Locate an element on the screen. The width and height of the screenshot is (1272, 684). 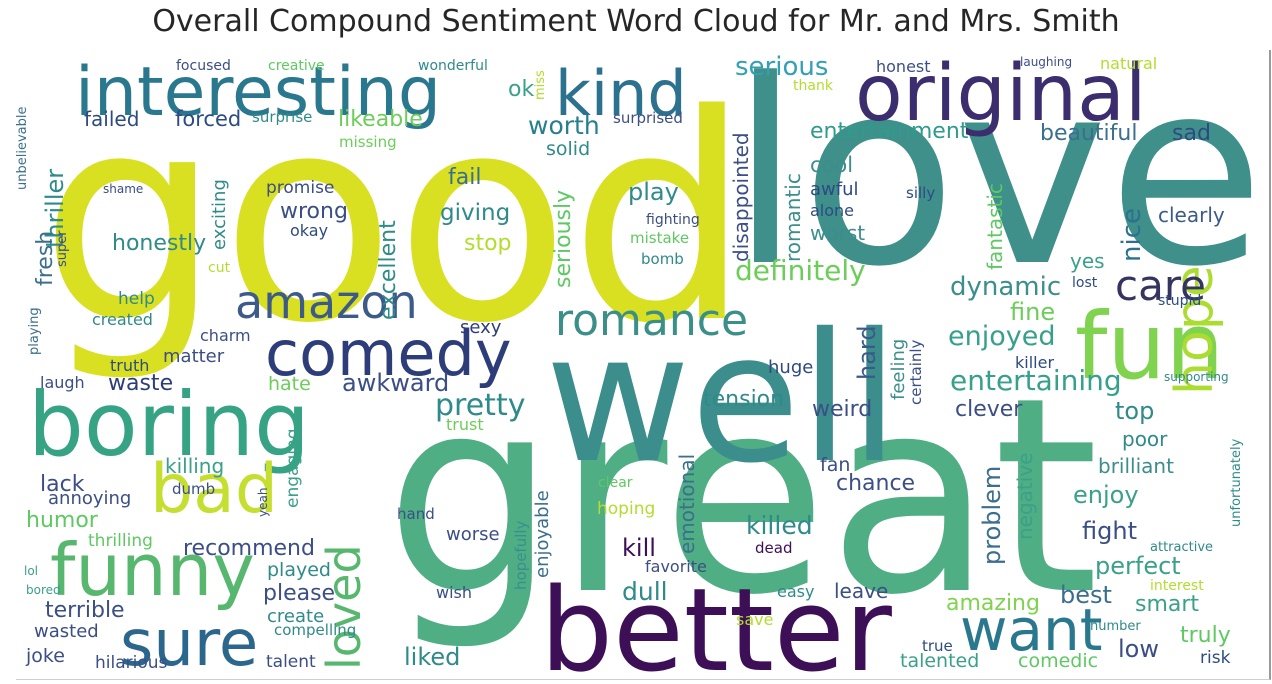
word-beautiful: beautiful is located at coordinates (1088, 133).